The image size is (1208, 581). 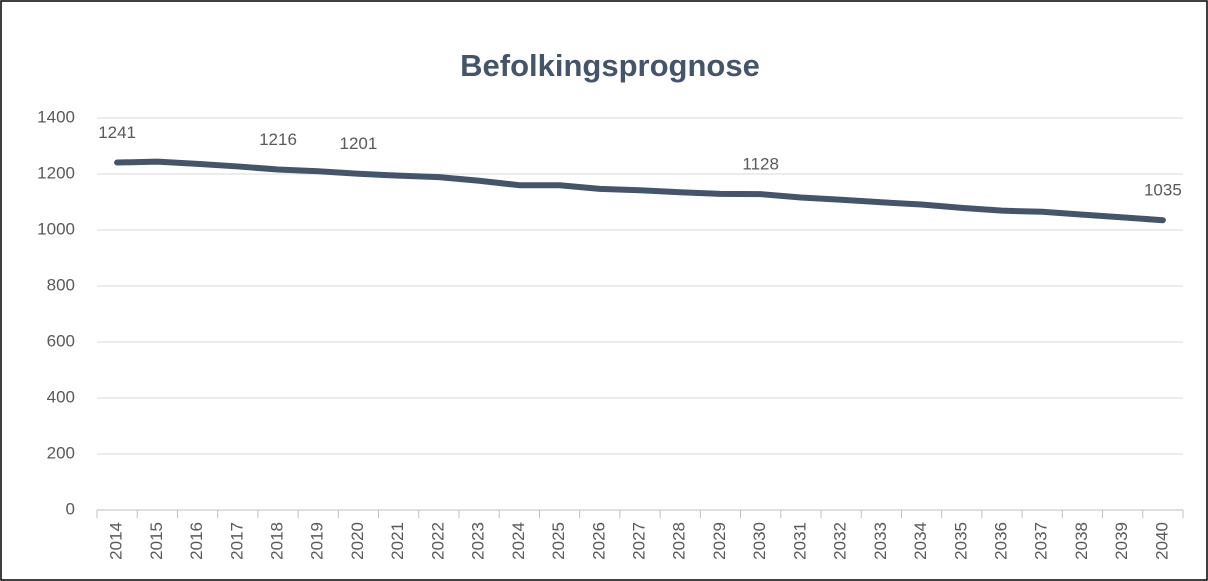 What do you see at coordinates (880, 541) in the screenshot?
I see `x-tick-label: 2033` at bounding box center [880, 541].